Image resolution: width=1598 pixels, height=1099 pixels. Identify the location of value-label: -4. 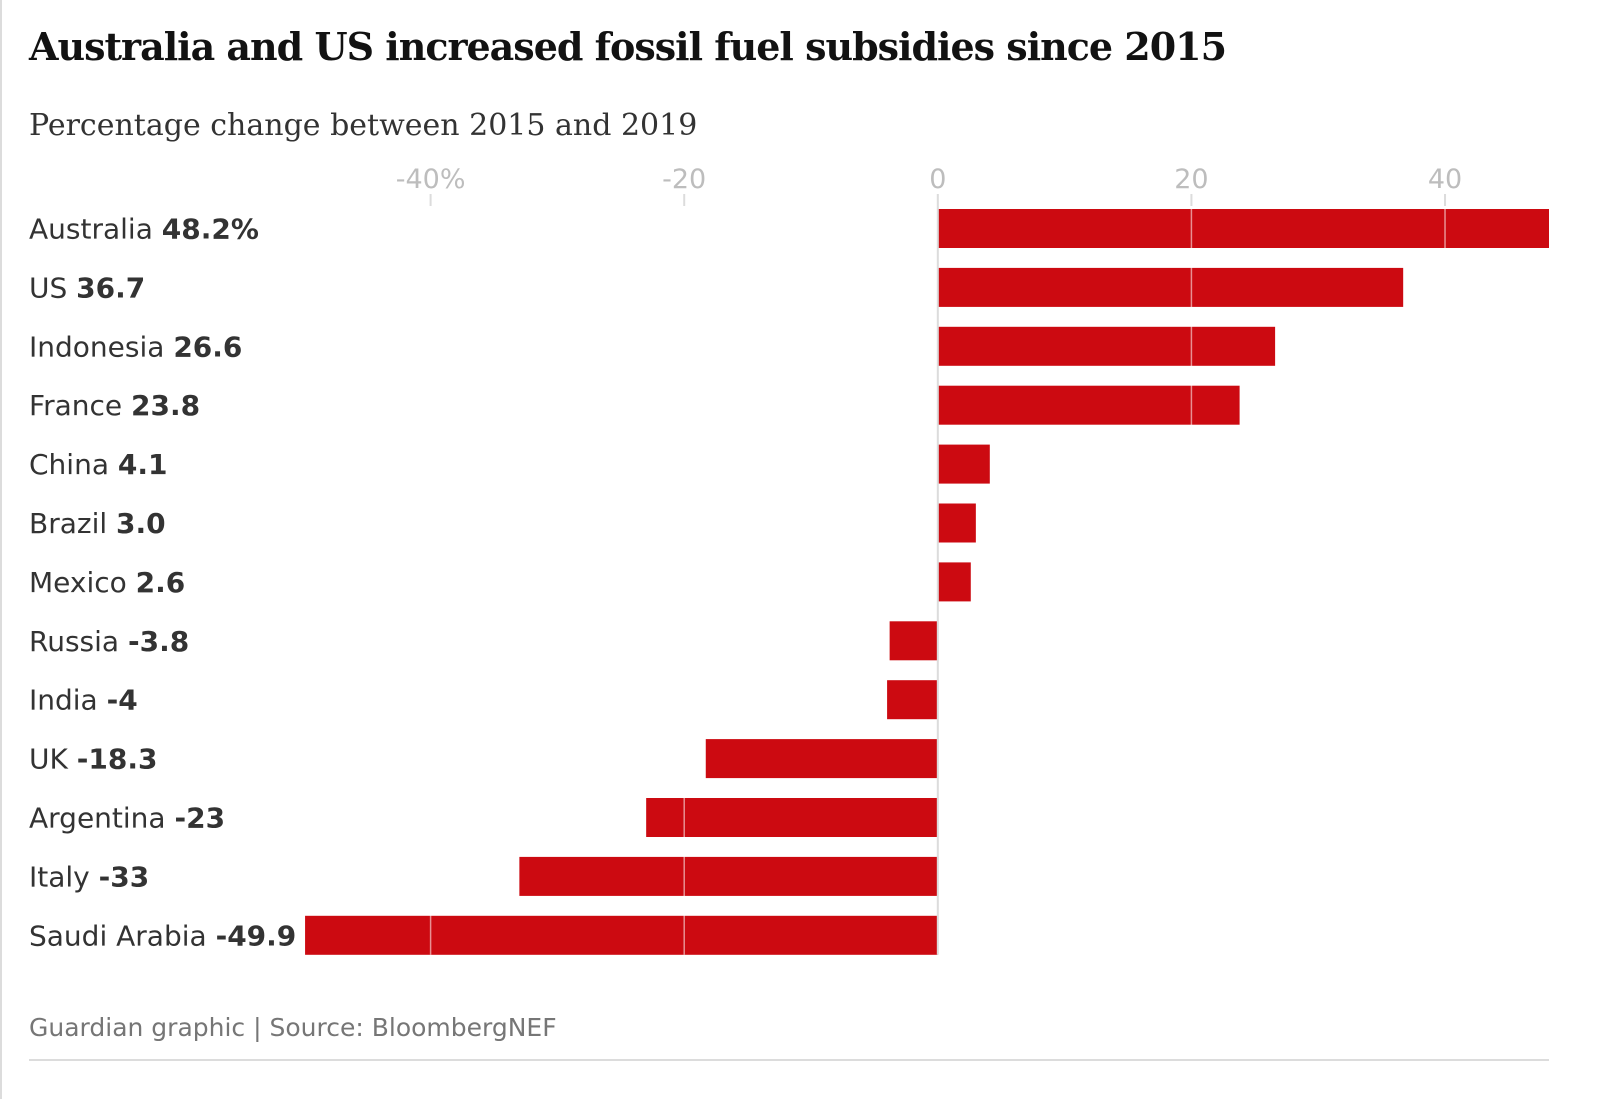
(122, 700).